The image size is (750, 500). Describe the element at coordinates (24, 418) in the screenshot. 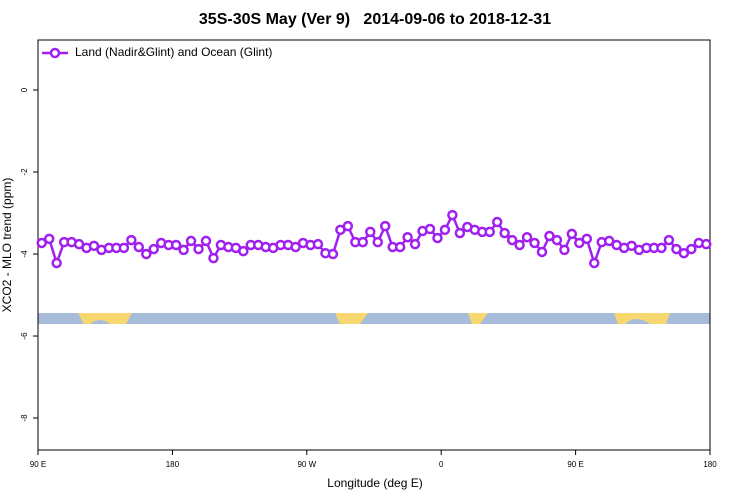

I see `y-tick-label: -8` at that location.